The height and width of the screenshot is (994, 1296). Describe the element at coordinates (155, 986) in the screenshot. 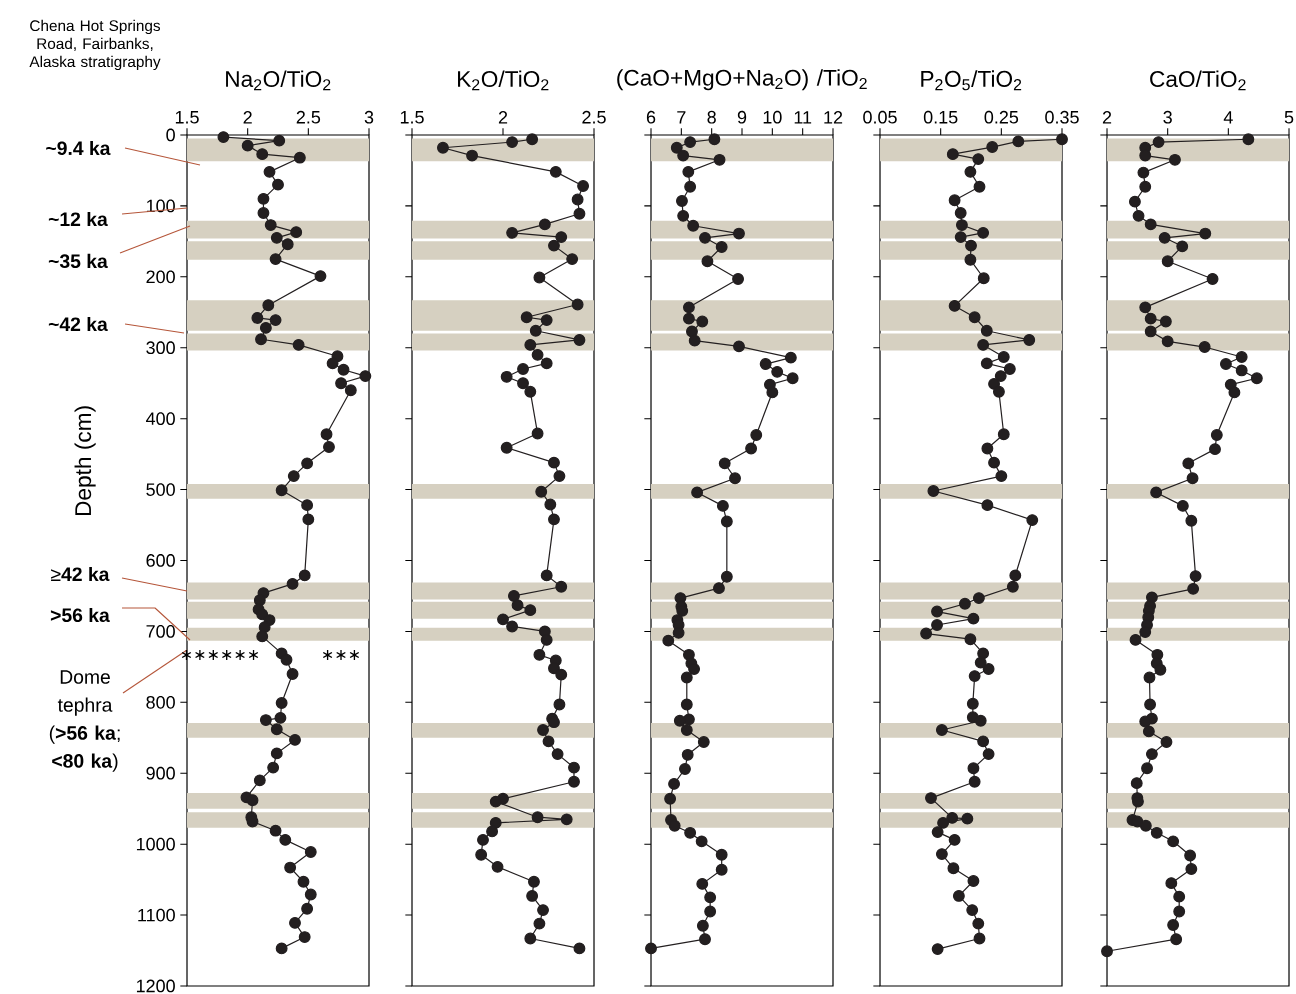

I see `y-tick-label: 1200` at that location.